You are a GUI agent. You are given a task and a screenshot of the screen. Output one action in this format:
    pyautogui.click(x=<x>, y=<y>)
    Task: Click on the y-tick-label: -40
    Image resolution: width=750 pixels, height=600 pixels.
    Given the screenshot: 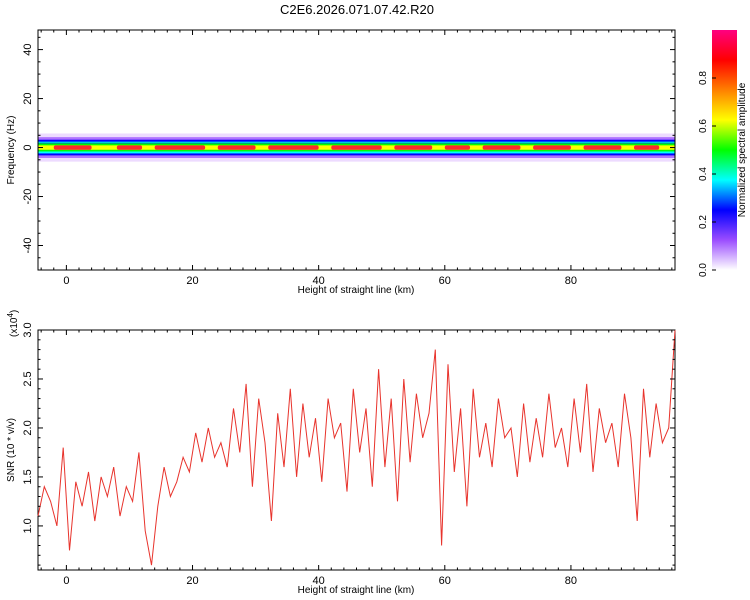 What is the action you would take?
    pyautogui.click(x=28, y=246)
    